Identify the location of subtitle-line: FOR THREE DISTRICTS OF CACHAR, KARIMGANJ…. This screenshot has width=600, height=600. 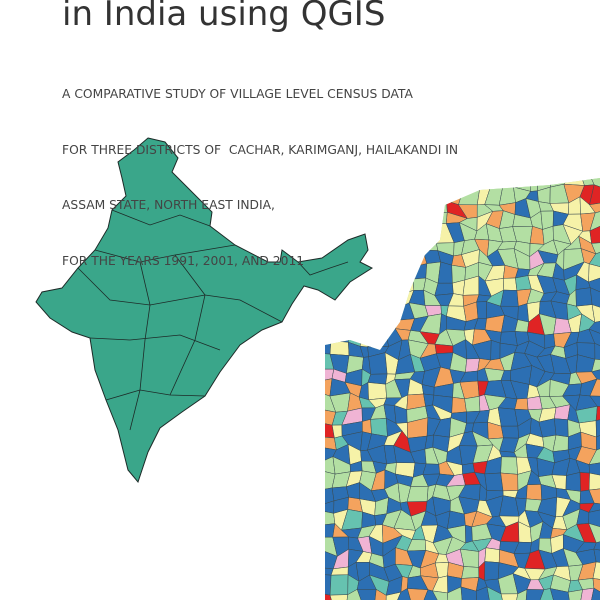
(260, 149).